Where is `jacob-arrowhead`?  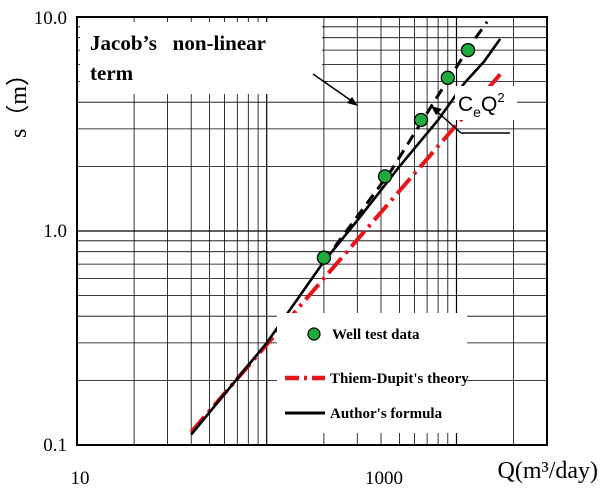
jacob-arrowhead is located at coordinates (352, 101).